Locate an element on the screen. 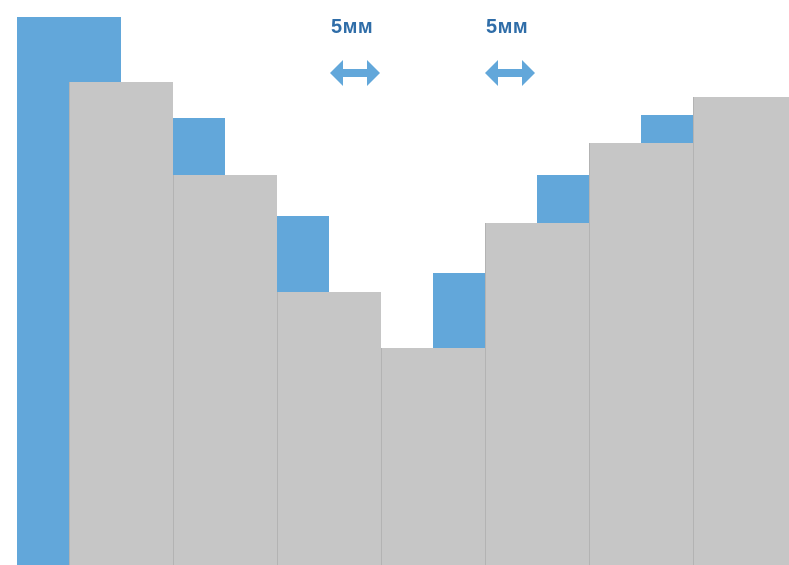 The image size is (789, 565). gap-label-left: 5мм is located at coordinates (352, 27).